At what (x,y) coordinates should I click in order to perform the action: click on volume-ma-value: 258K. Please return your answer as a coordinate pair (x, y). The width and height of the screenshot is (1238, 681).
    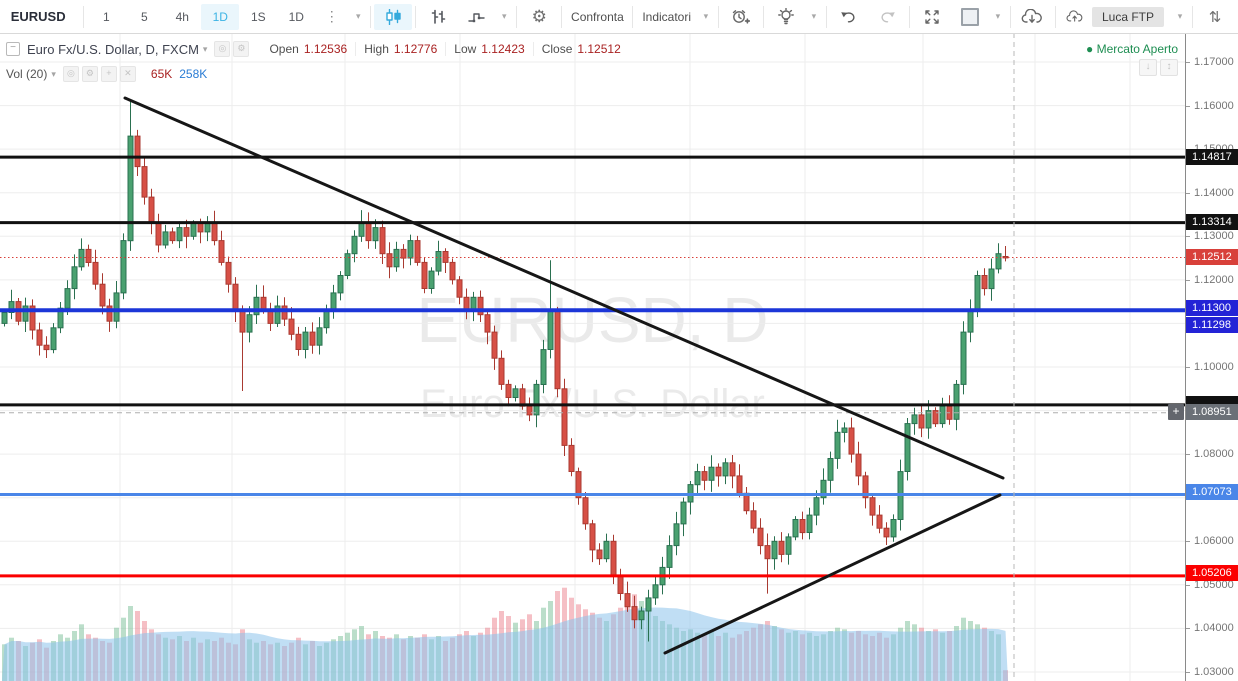
    Looking at the image, I should click on (193, 74).